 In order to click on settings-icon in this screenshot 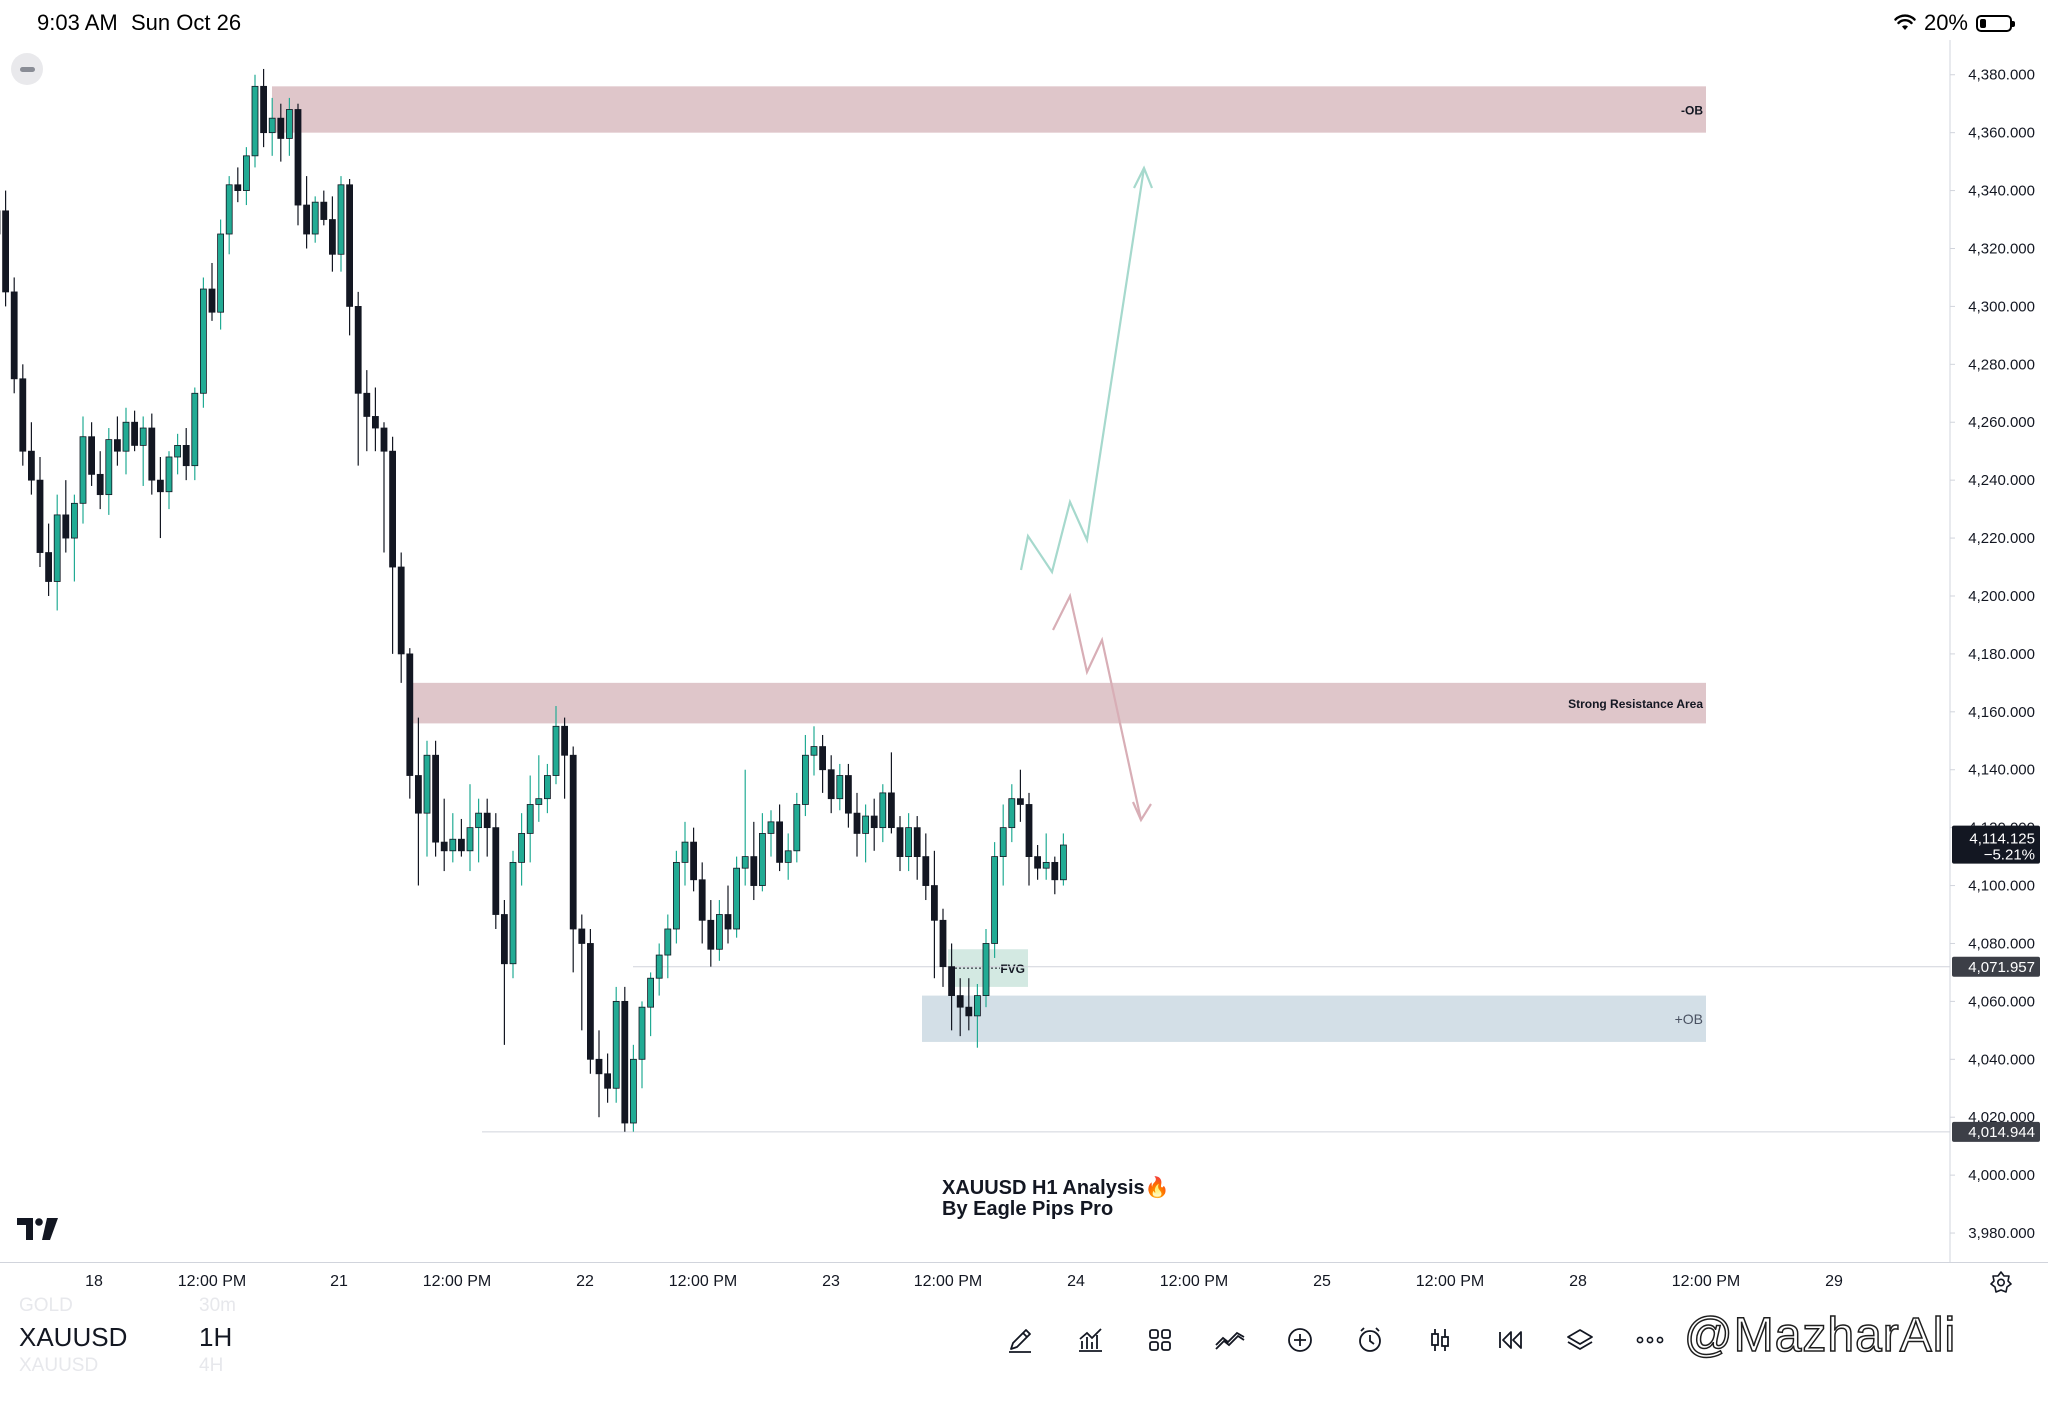, I will do `click(2001, 1282)`.